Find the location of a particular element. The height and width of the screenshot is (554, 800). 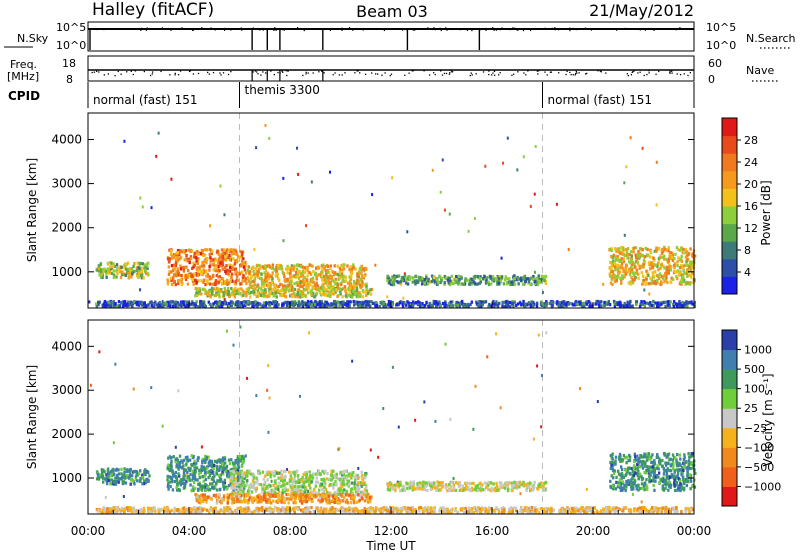

nsky-frame is located at coordinates (391, 36).